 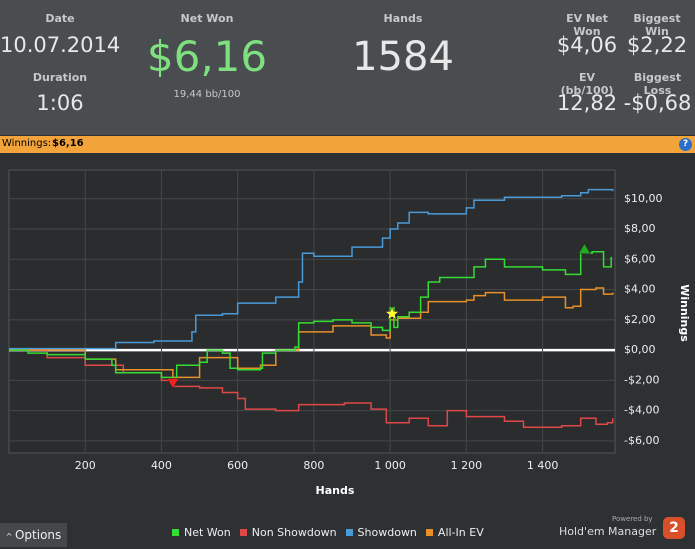 I want to click on y-tick-label: $8,00, so click(x=640, y=228).